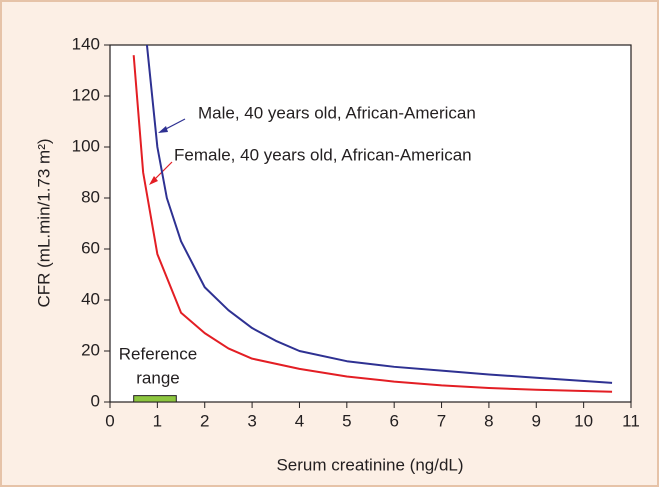 The height and width of the screenshot is (492, 659). What do you see at coordinates (157, 420) in the screenshot?
I see `x-tick-label: 1` at bounding box center [157, 420].